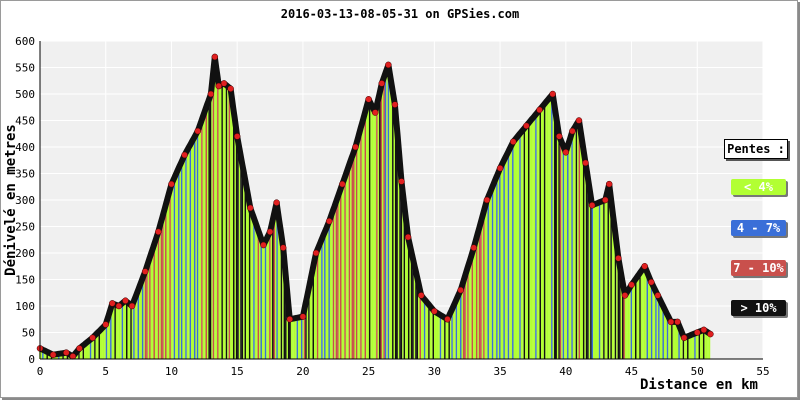 This screenshot has height=400, width=800. I want to click on y-tick-label: 0, so click(31, 359).